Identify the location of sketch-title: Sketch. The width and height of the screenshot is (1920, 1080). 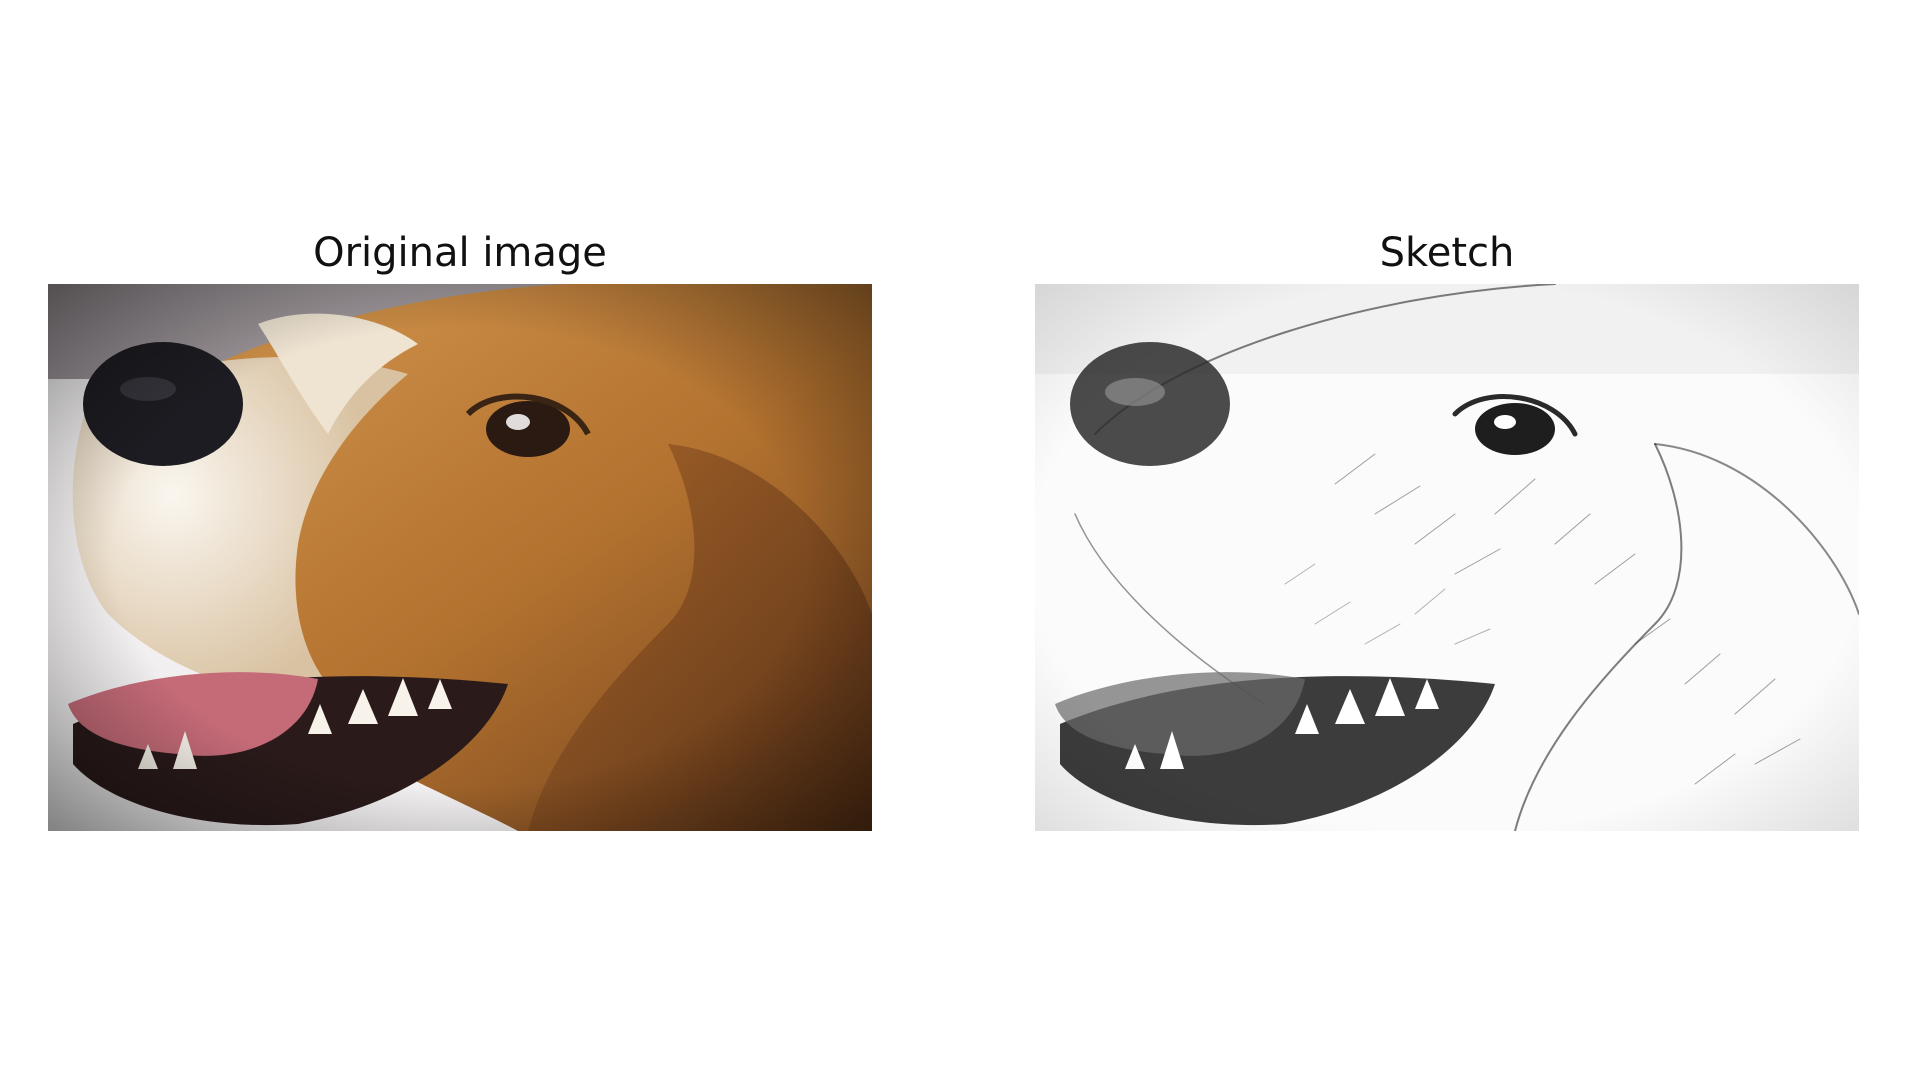
(1447, 253).